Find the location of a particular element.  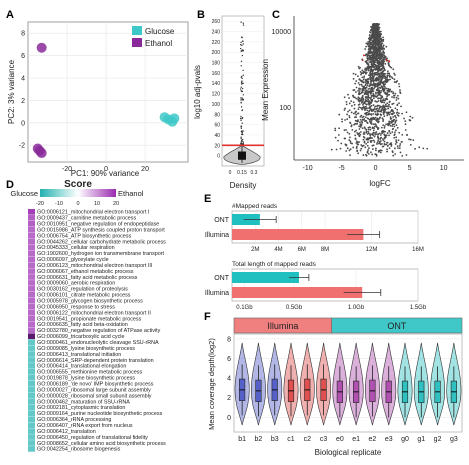

panel-f-letter: F is located at coordinates (207, 317).